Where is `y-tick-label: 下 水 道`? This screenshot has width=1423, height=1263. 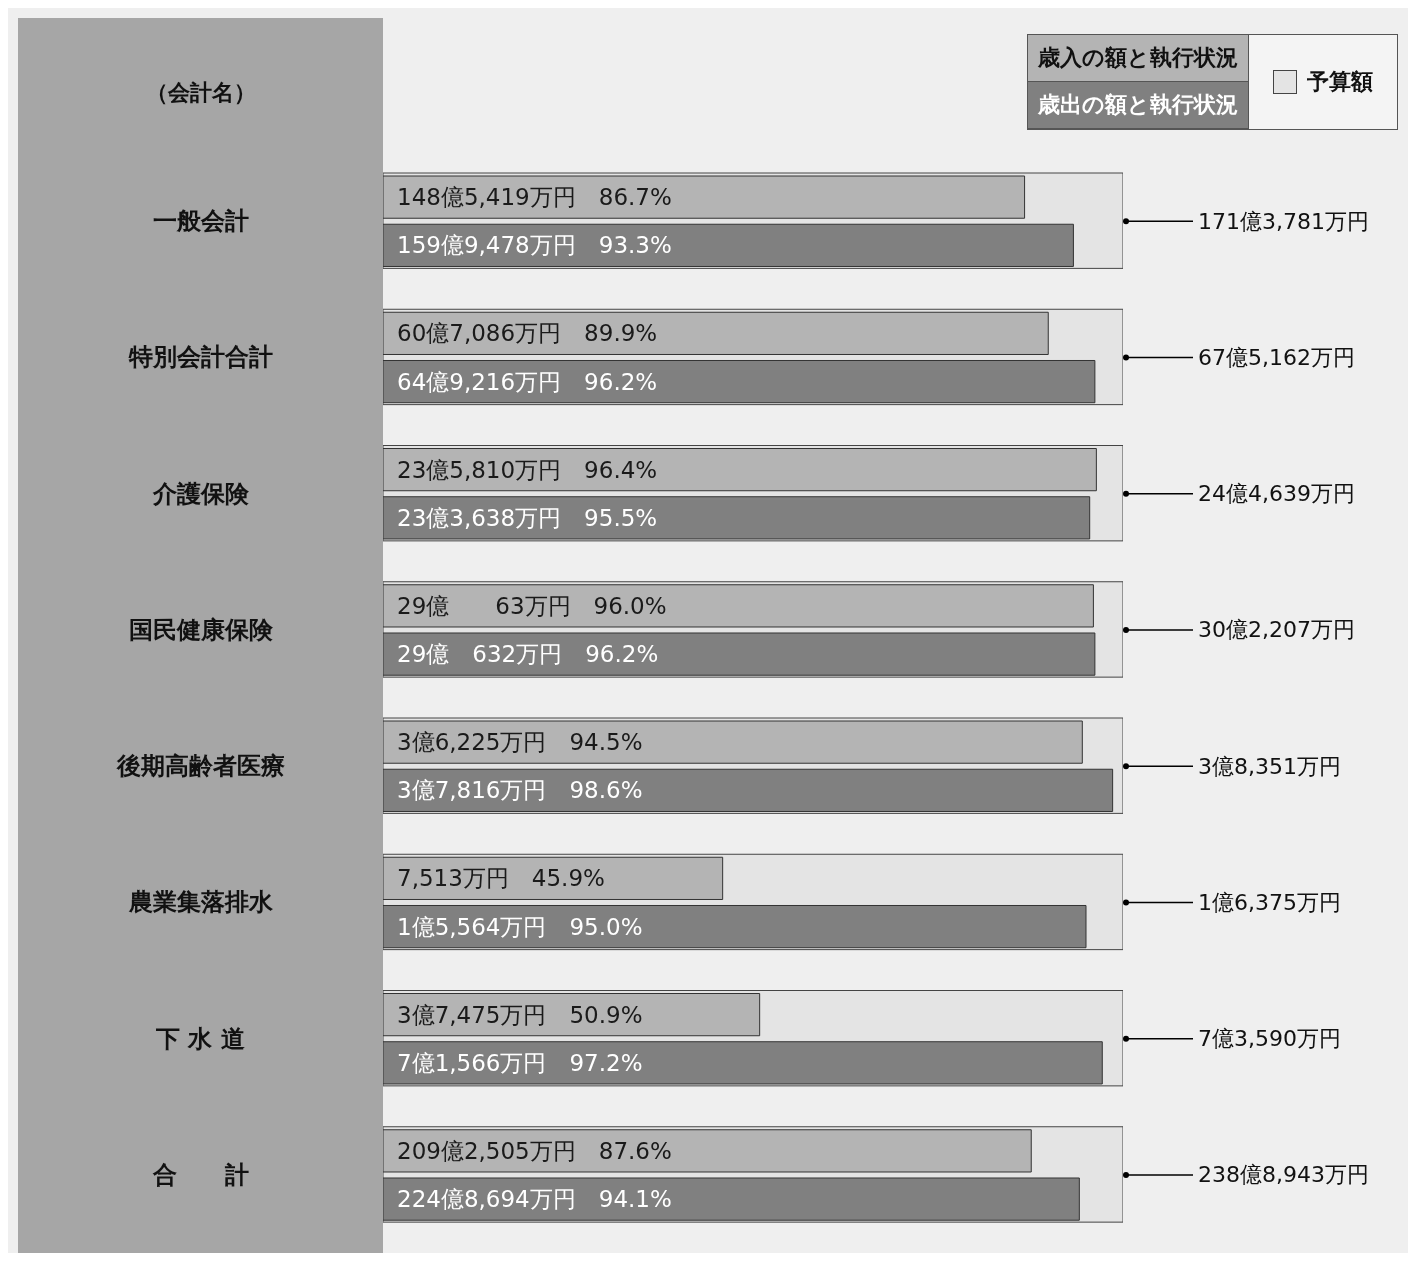
y-tick-label: 下 水 道 is located at coordinates (200, 1038).